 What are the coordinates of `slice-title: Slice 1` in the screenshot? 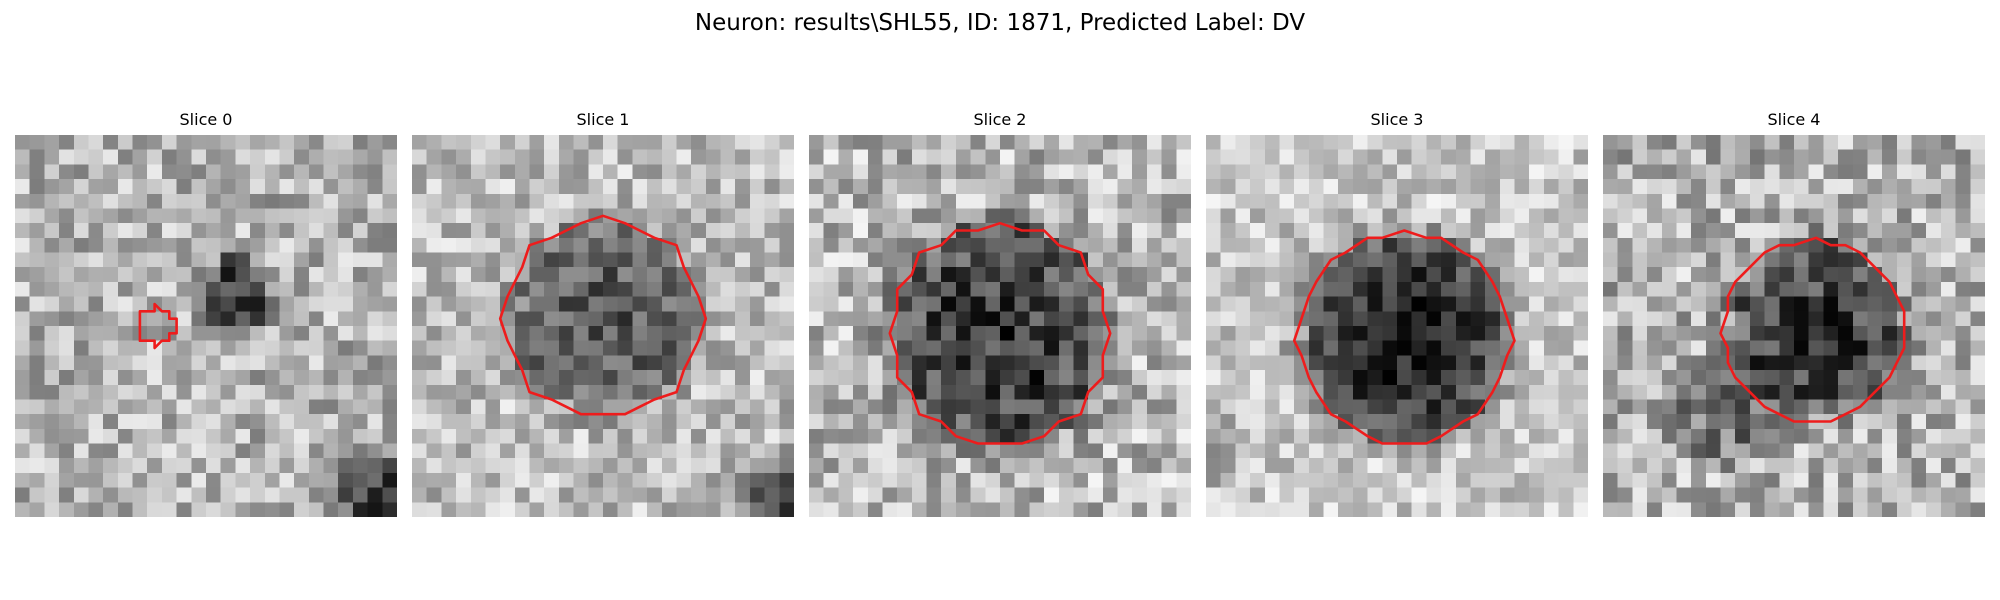 It's located at (603, 120).